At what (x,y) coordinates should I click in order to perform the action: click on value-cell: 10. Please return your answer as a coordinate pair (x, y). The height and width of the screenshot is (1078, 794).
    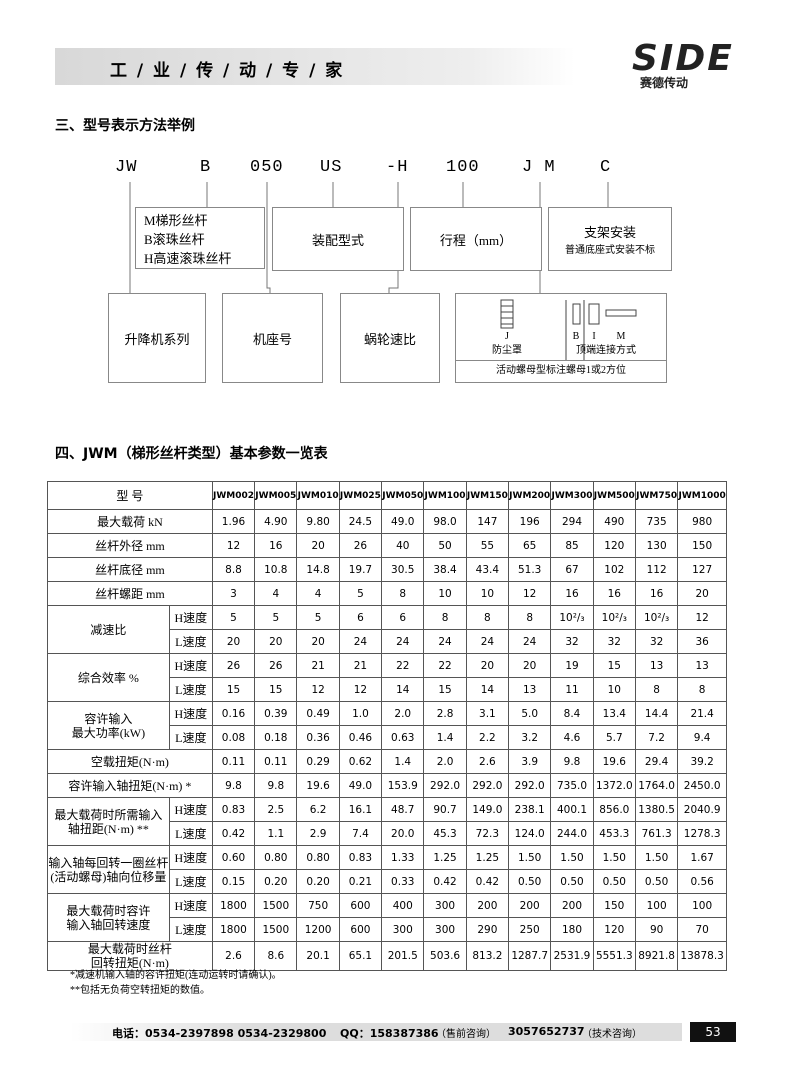
    Looking at the image, I should click on (487, 593).